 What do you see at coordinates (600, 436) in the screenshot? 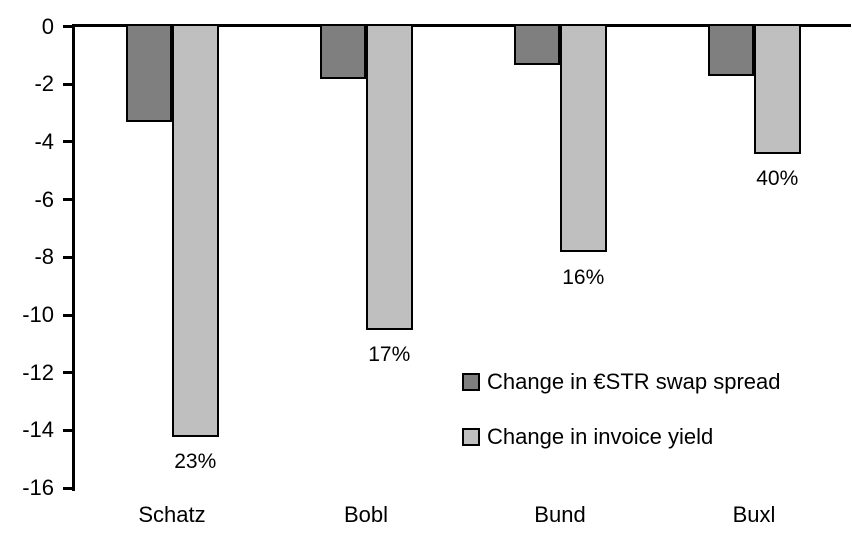
I see `legend-item-label: Change in invoice yield` at bounding box center [600, 436].